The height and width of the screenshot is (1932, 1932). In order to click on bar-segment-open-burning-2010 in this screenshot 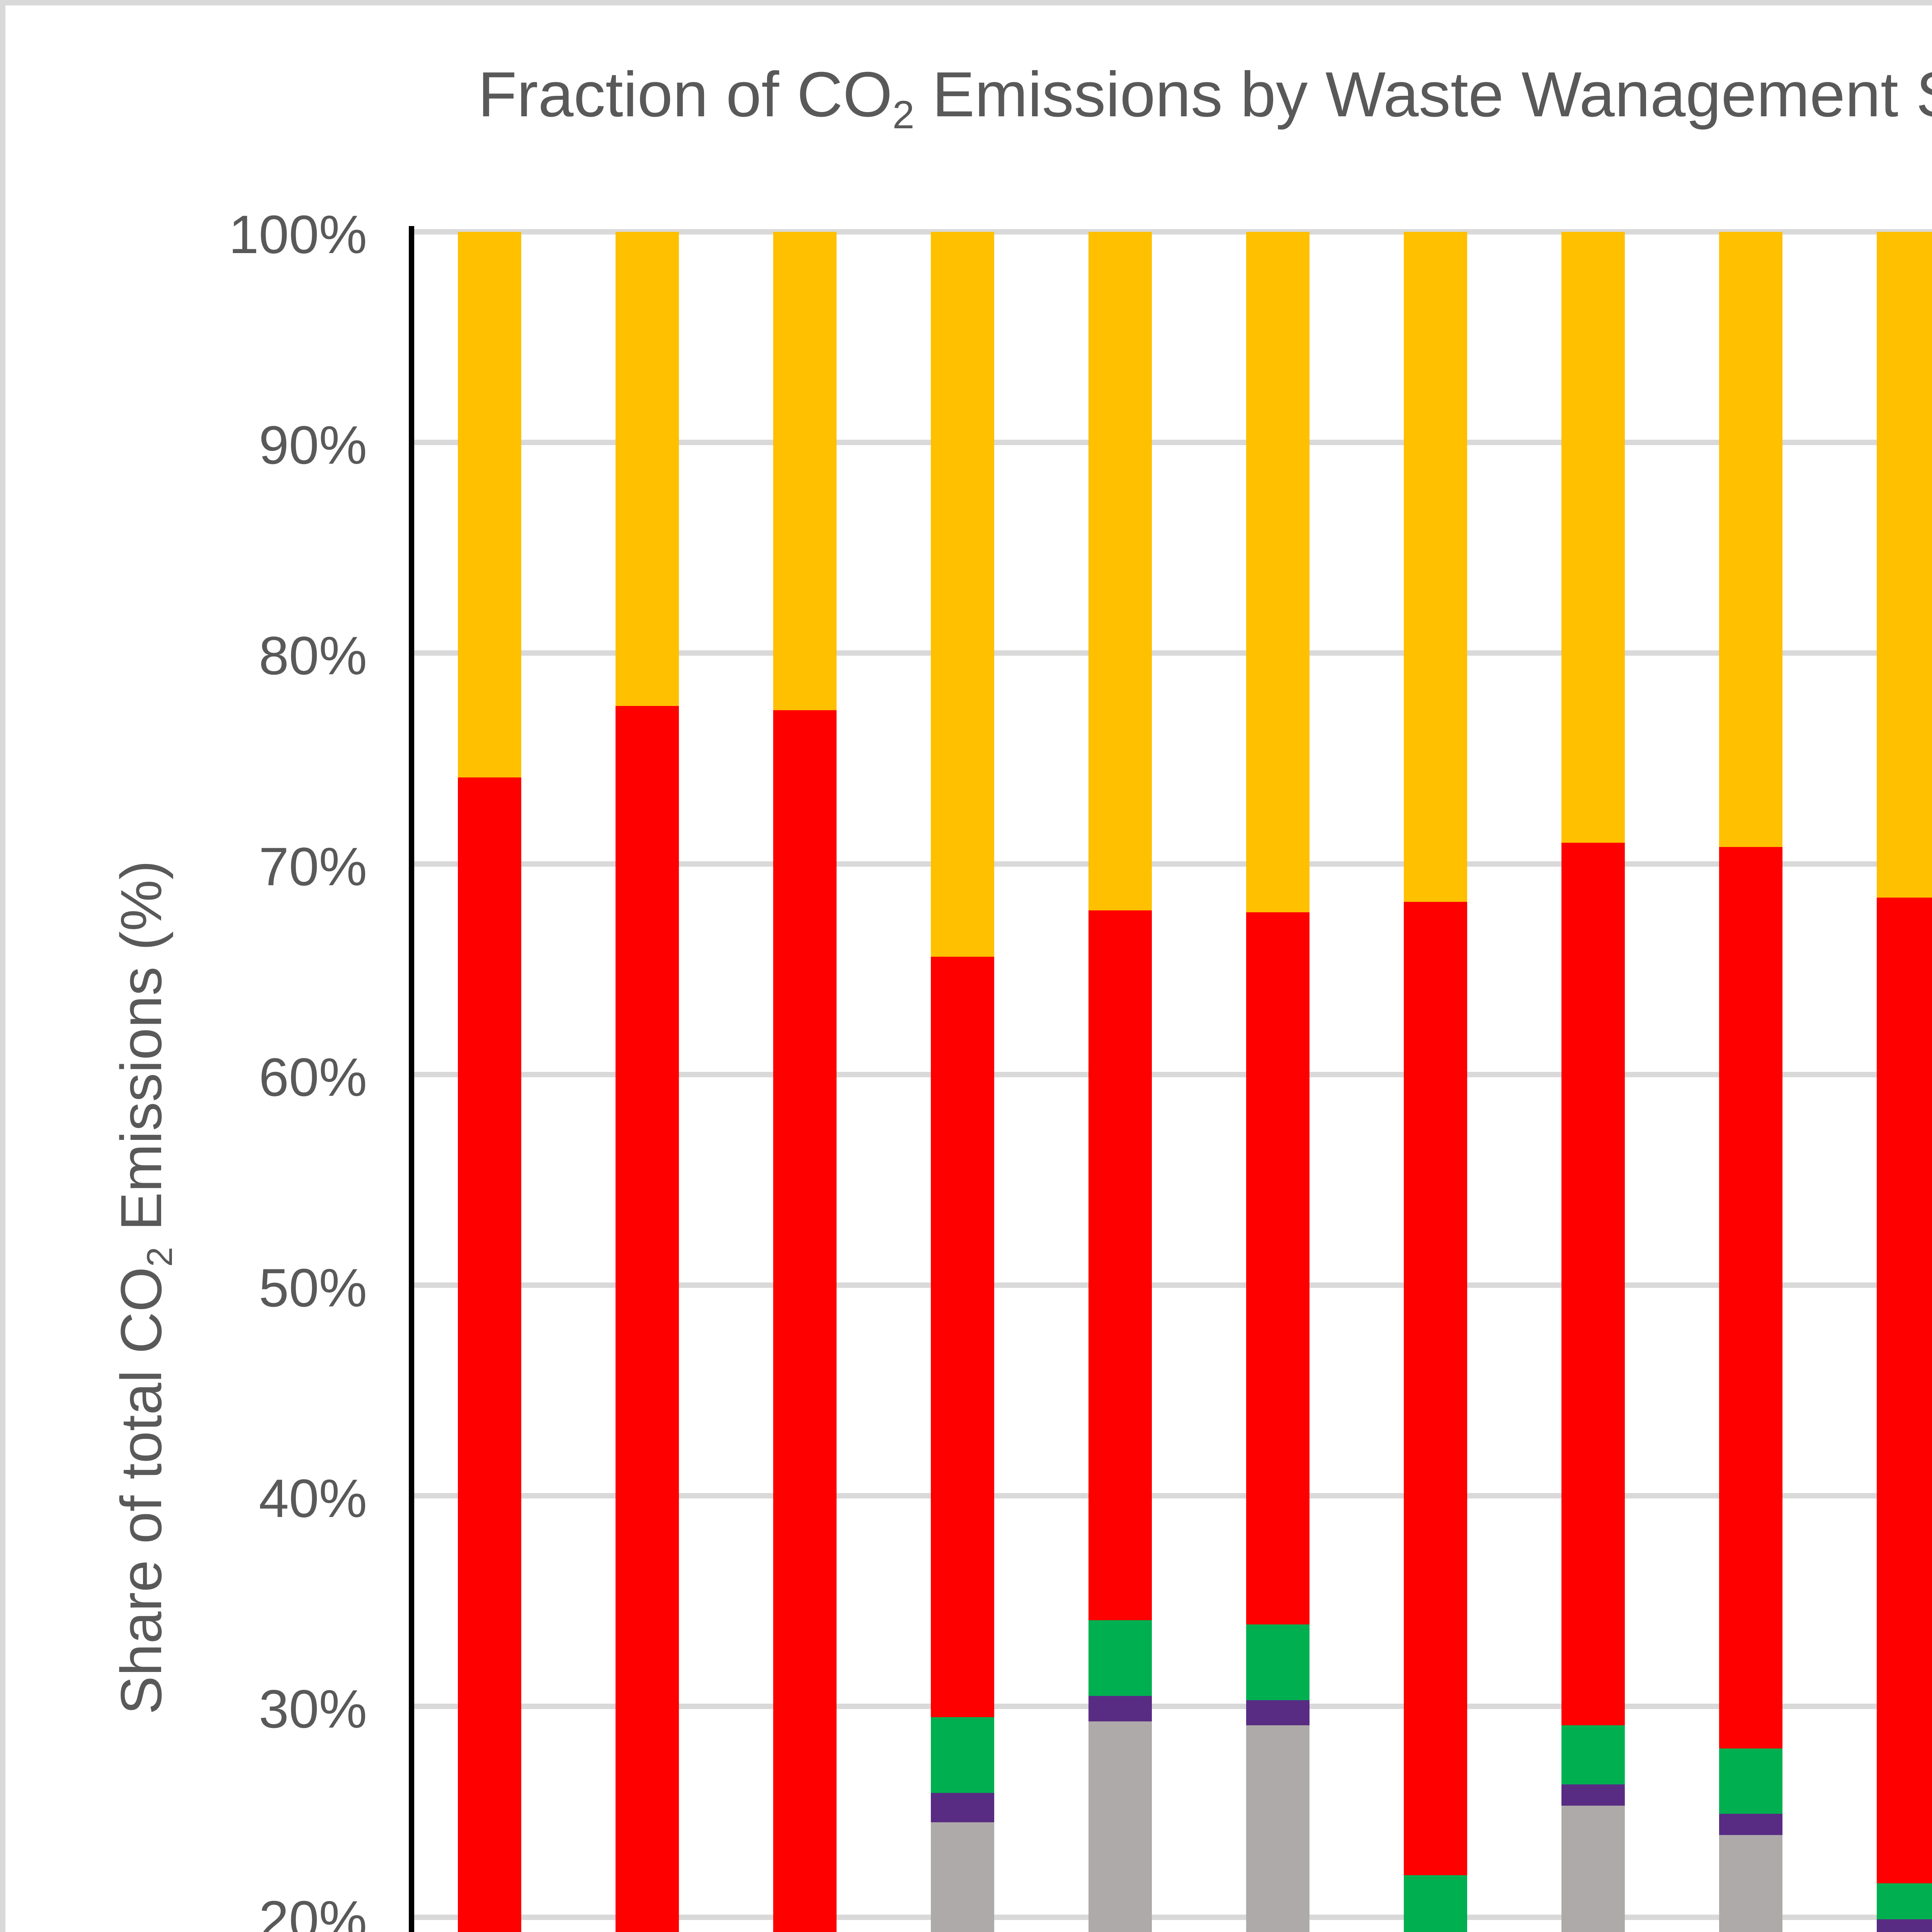, I will do `click(1593, 538)`.